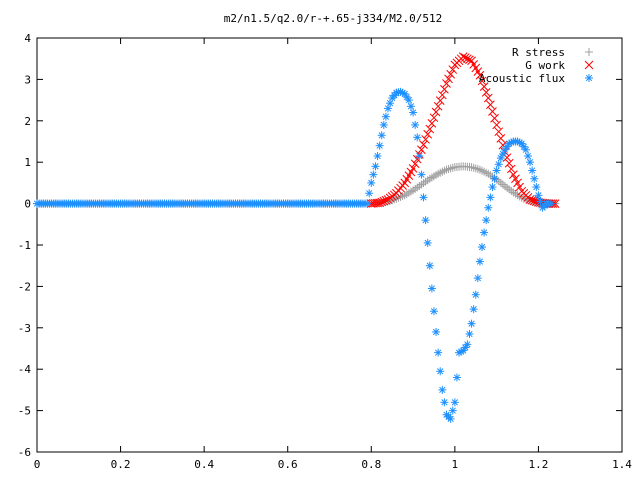 The width and height of the screenshot is (640, 480). What do you see at coordinates (27, 162) in the screenshot?
I see `y-tick-label: 1` at bounding box center [27, 162].